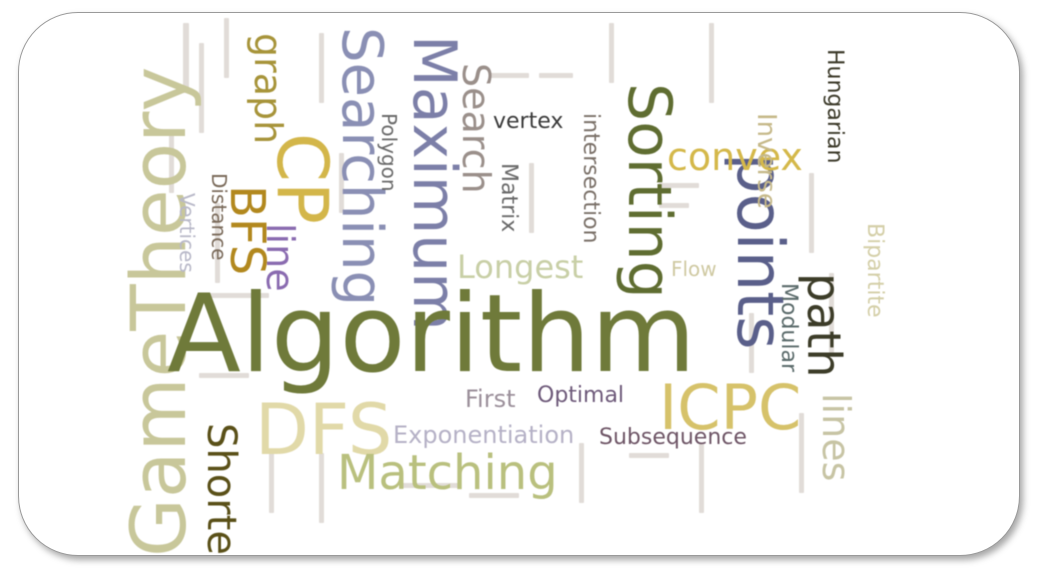 Image resolution: width=1040 pixels, height=580 pixels. Describe the element at coordinates (836, 437) in the screenshot. I see `word-lines: lines` at that location.